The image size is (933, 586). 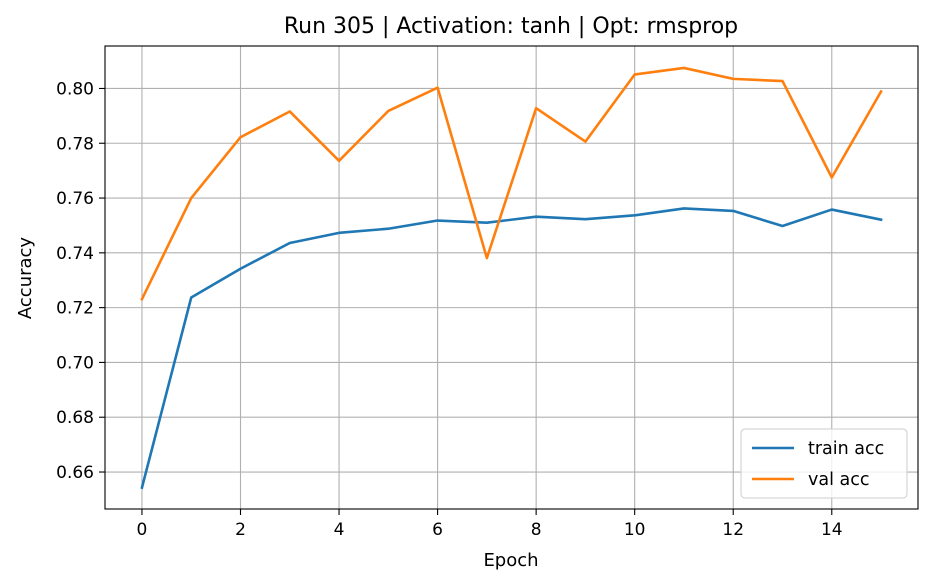 What do you see at coordinates (846, 449) in the screenshot?
I see `legend-label-train: train acc` at bounding box center [846, 449].